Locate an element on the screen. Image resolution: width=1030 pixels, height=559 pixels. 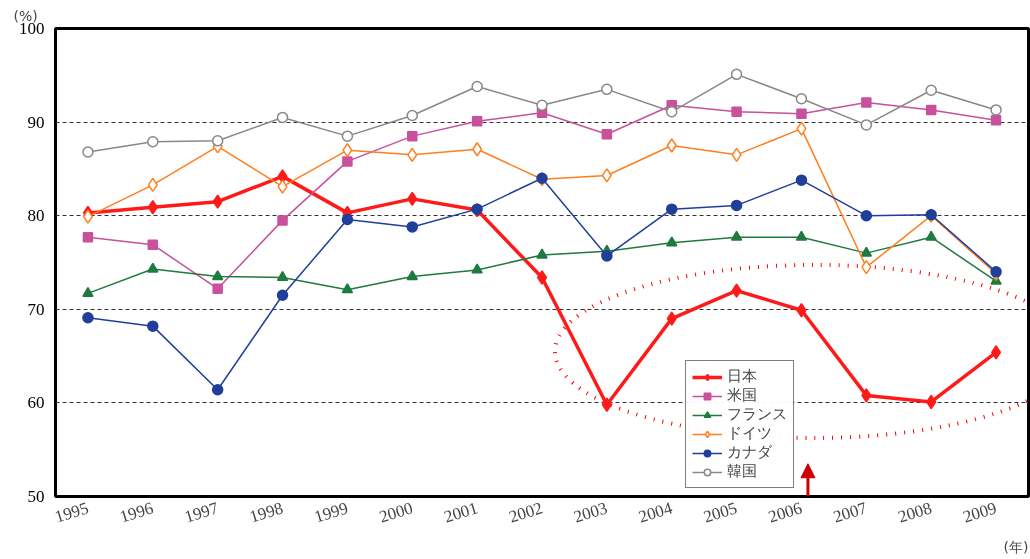
legend-label: 韓国 is located at coordinates (742, 471).